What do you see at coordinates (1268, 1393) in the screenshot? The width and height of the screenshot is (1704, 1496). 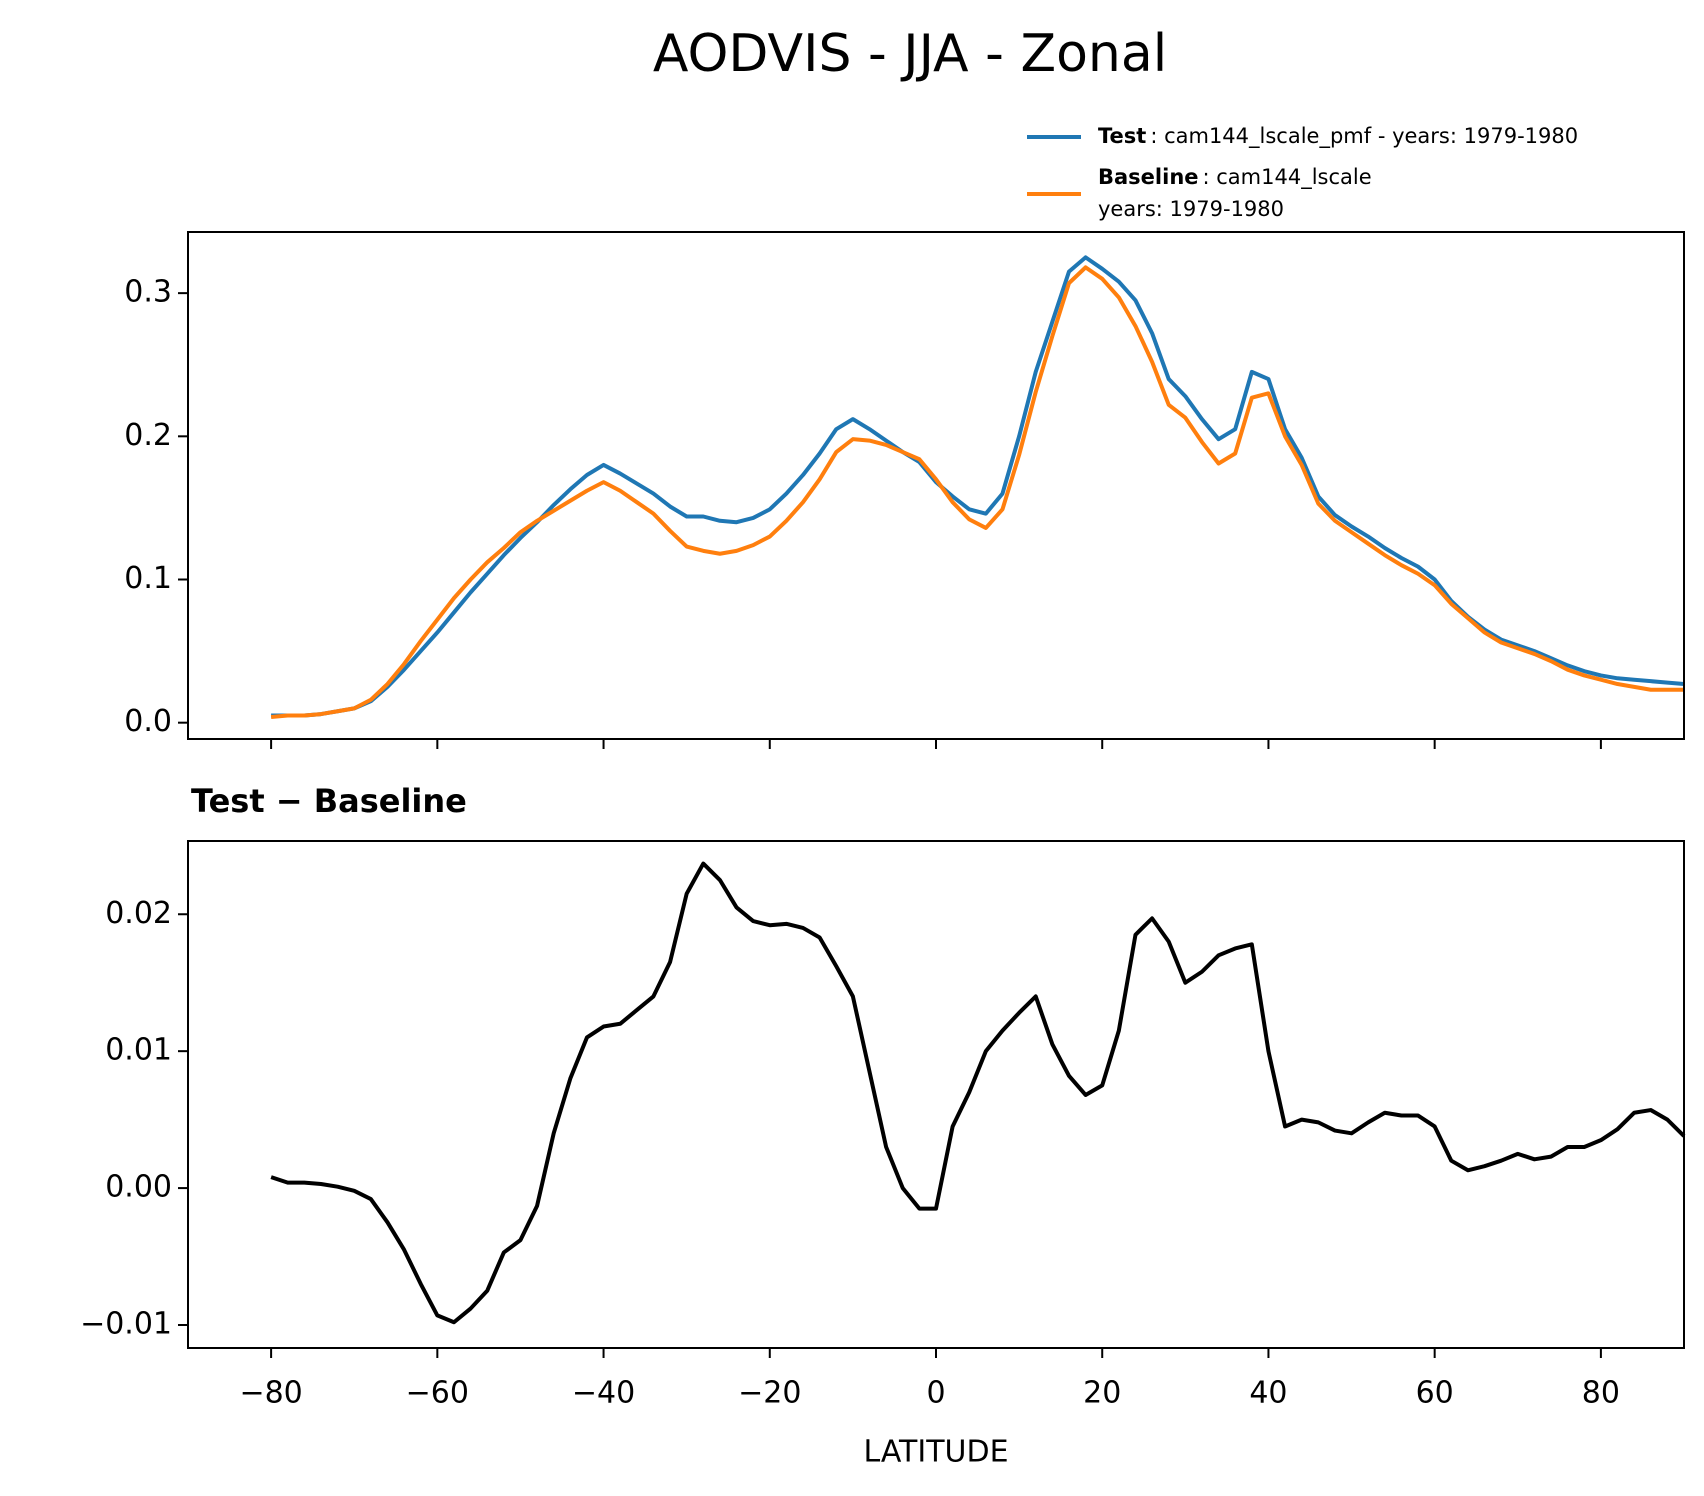 I see `x-tick-label: 40` at bounding box center [1268, 1393].